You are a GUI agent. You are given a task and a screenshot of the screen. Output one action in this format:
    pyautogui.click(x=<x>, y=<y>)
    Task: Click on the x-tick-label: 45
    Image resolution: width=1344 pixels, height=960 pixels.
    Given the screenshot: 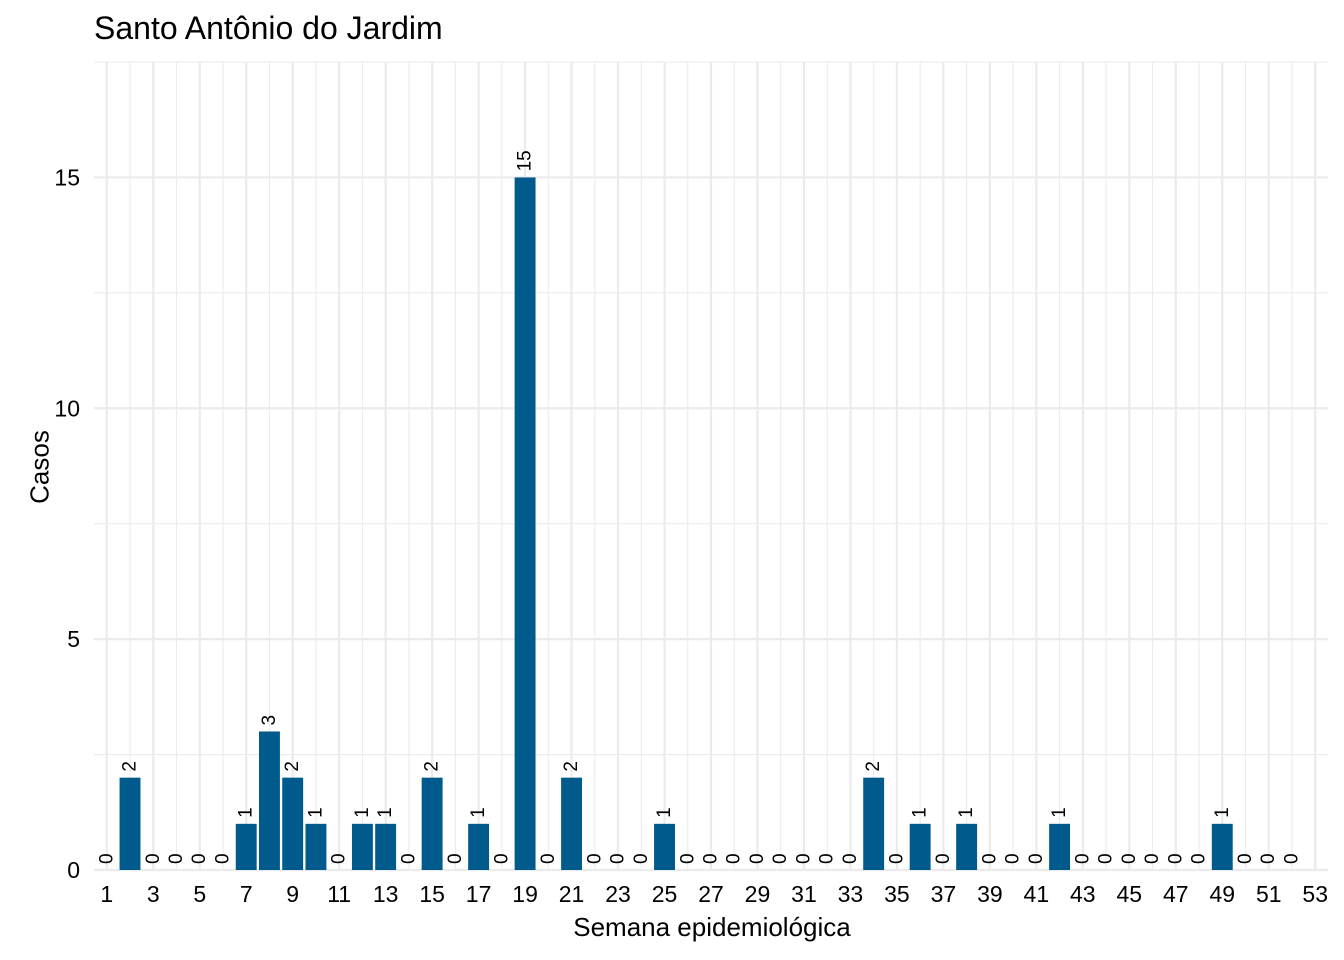 What is the action you would take?
    pyautogui.click(x=1130, y=894)
    